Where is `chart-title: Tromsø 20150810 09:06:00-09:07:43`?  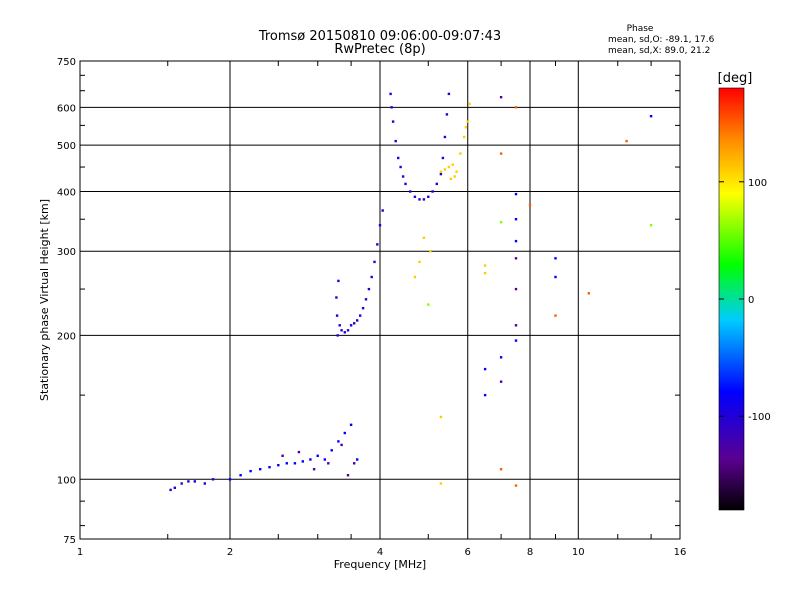 chart-title: Tromsø 20150810 09:06:00-09:07:43 is located at coordinates (379, 36).